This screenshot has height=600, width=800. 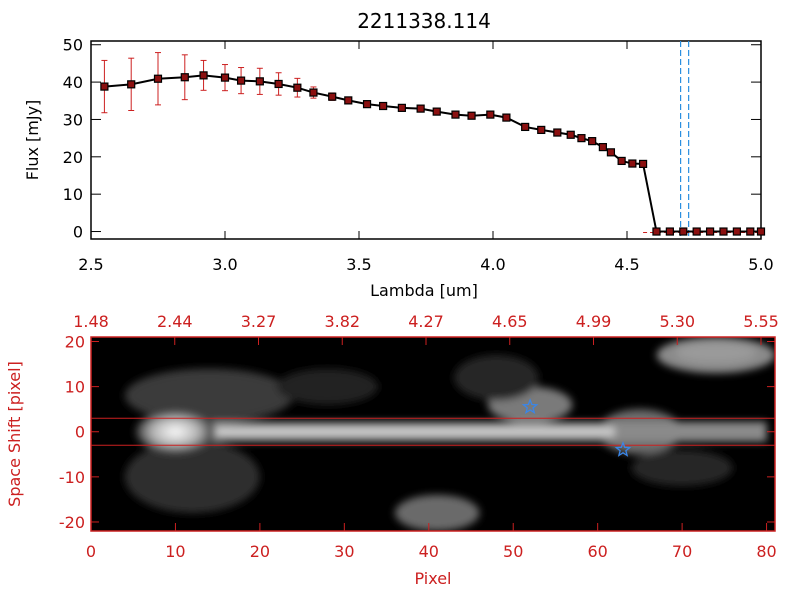 I want to click on wavelength-tick-label: 3.82, so click(x=342, y=321).